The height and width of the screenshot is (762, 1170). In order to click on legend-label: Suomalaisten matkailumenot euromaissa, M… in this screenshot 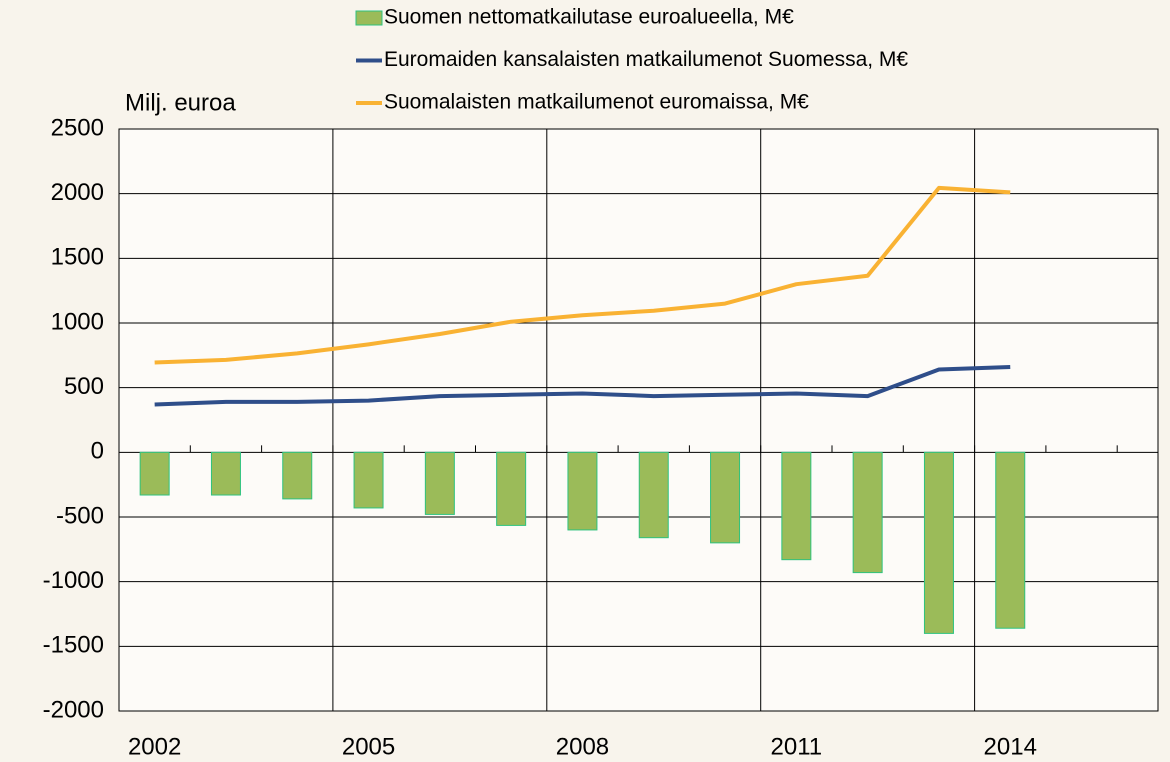, I will do `click(596, 102)`.